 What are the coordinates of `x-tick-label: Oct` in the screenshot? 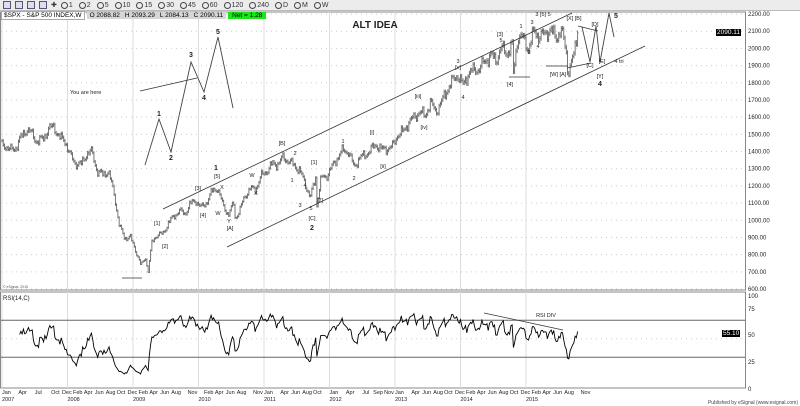 It's located at (448, 393).